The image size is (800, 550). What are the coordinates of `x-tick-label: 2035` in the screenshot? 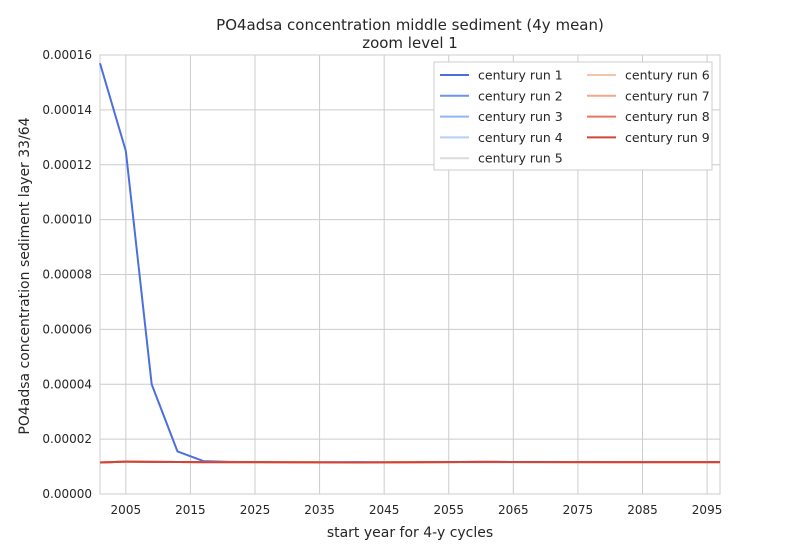 It's located at (319, 510).